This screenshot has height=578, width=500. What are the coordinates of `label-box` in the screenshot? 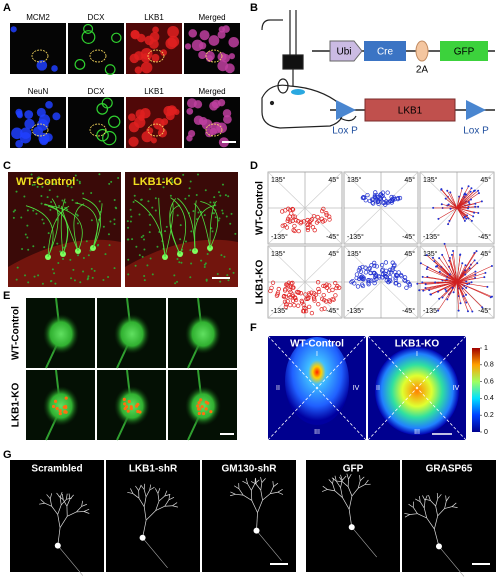 It's located at (96, 17).